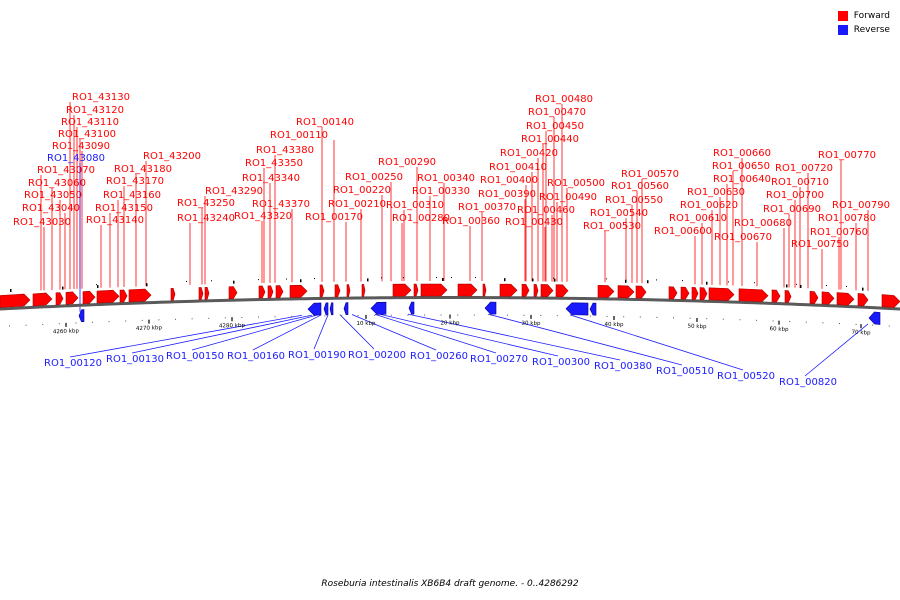 Image resolution: width=900 pixels, height=600 pixels. Describe the element at coordinates (763, 223) in the screenshot. I see `gene-label-RO1_00680: RO1_00680` at that location.